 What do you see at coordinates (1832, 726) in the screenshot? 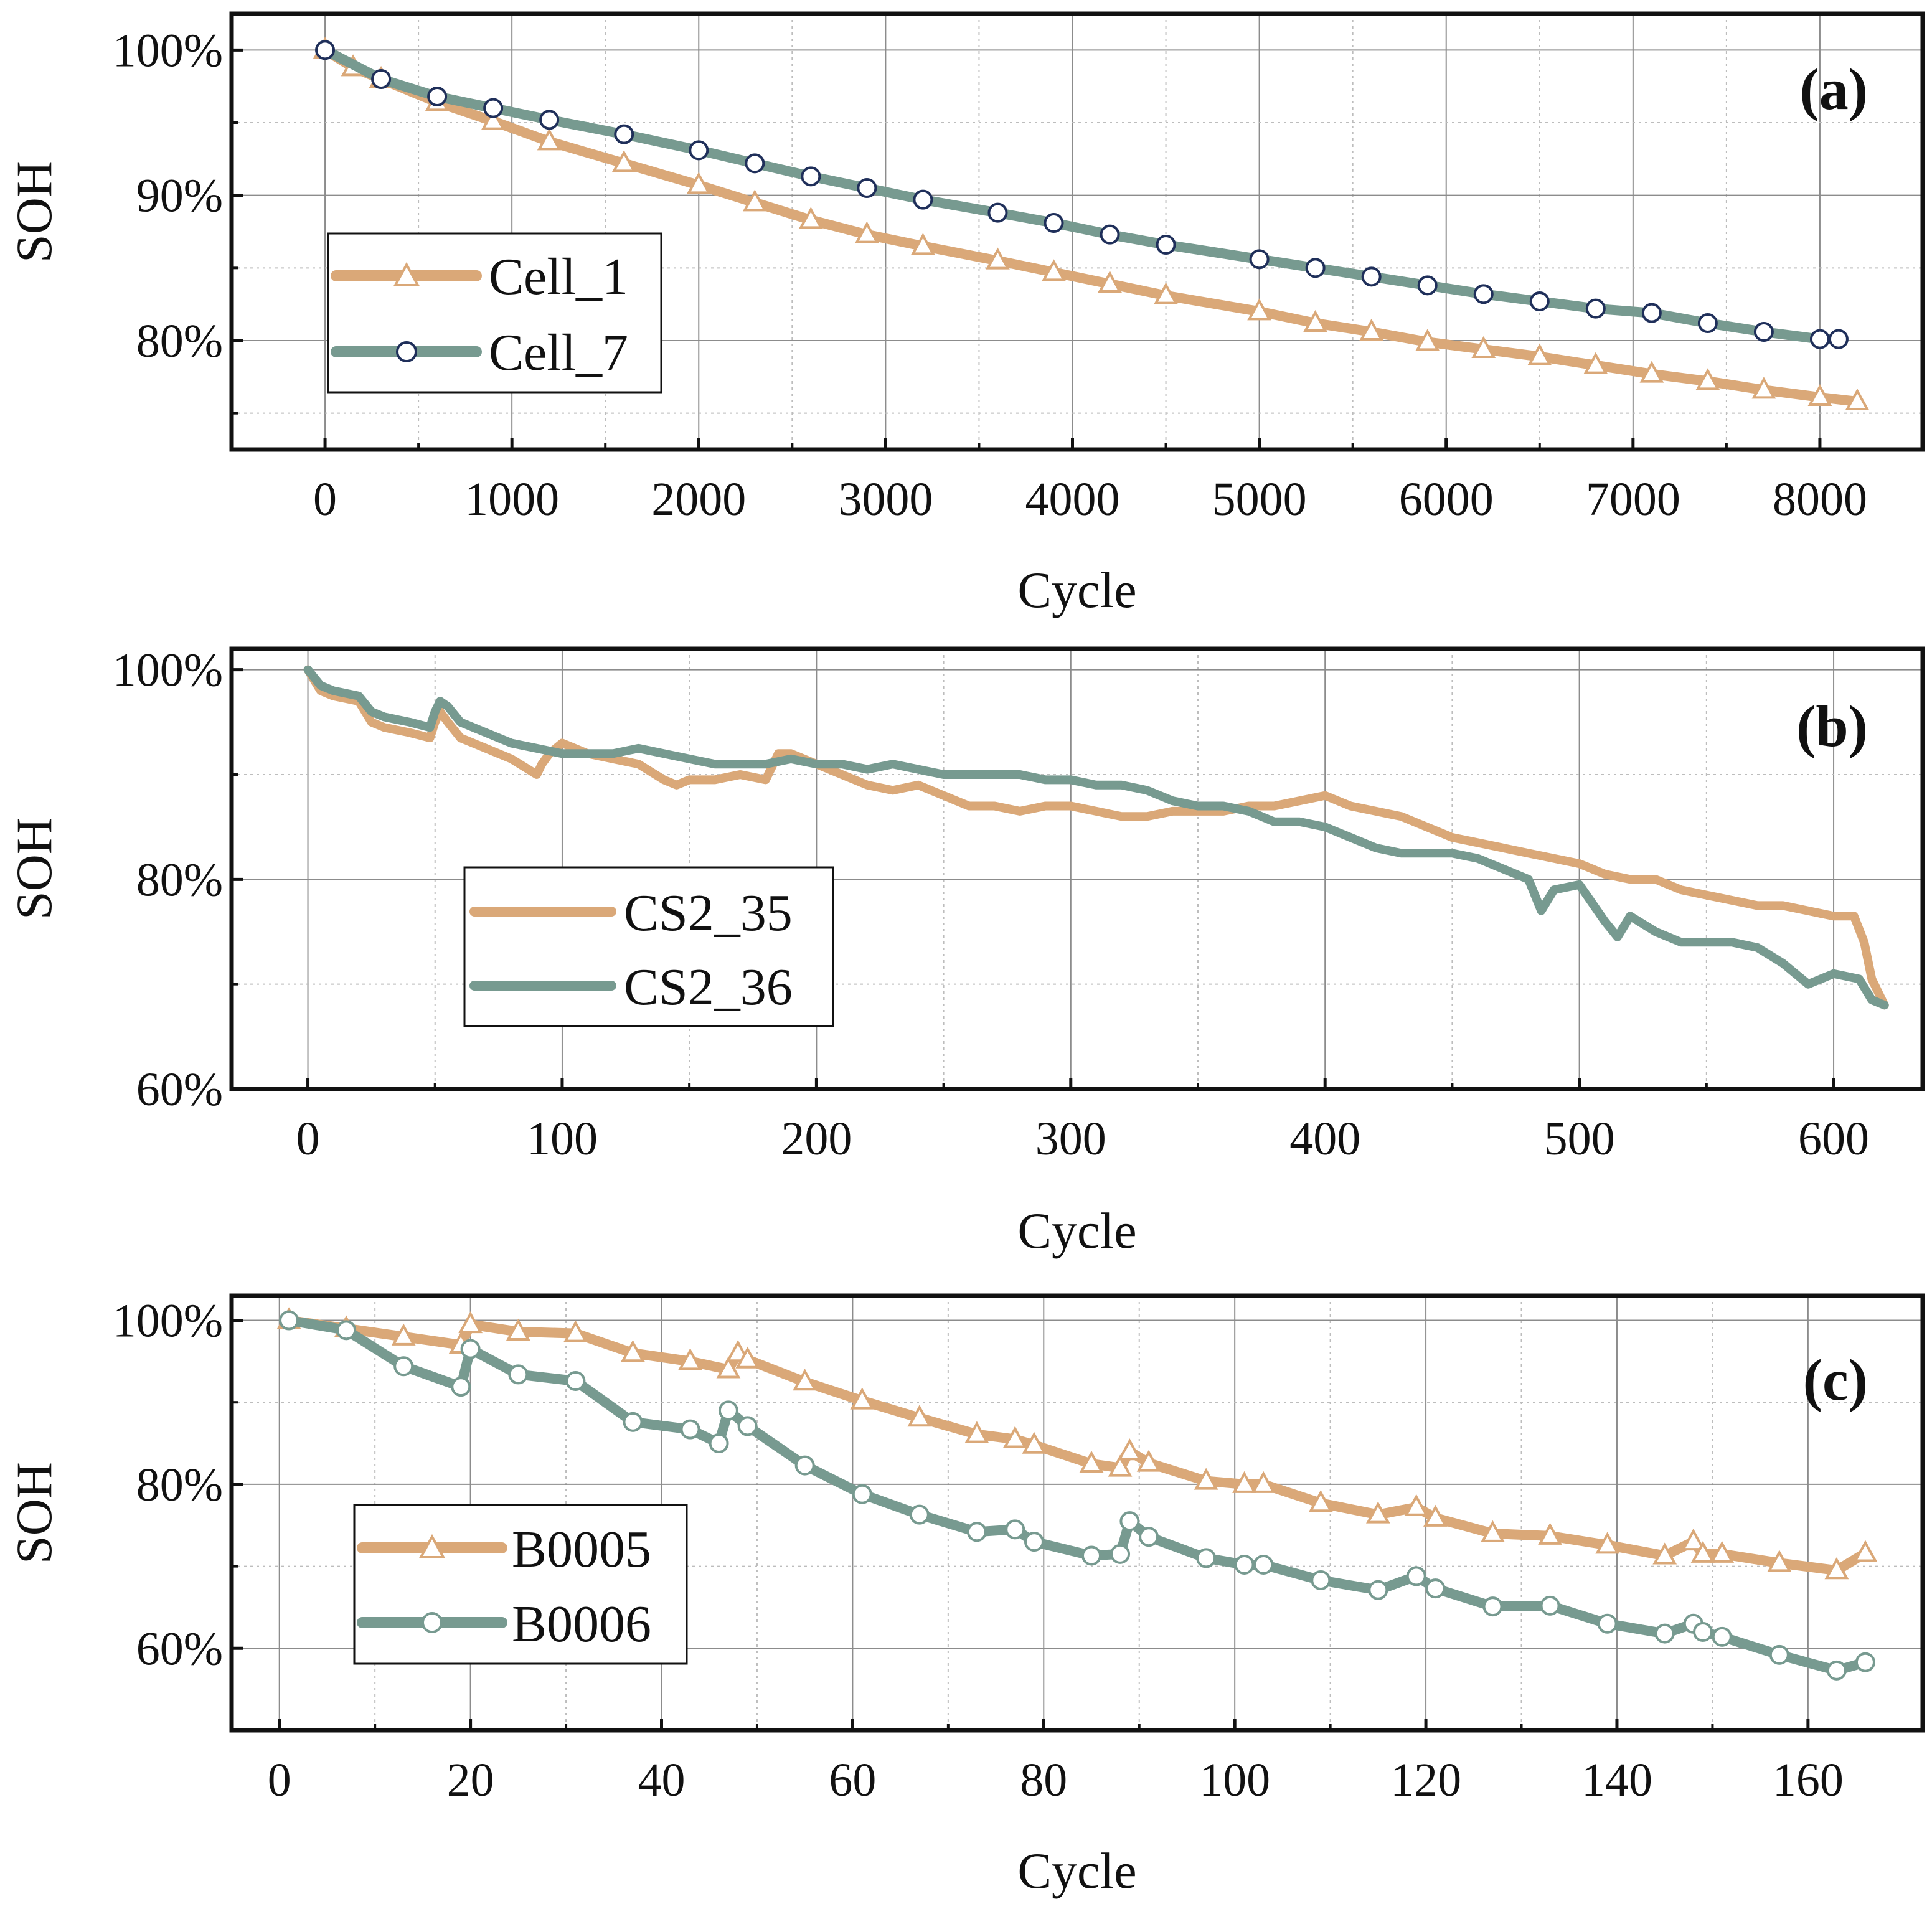
I see `panel-b-tag: (b)` at bounding box center [1832, 726].